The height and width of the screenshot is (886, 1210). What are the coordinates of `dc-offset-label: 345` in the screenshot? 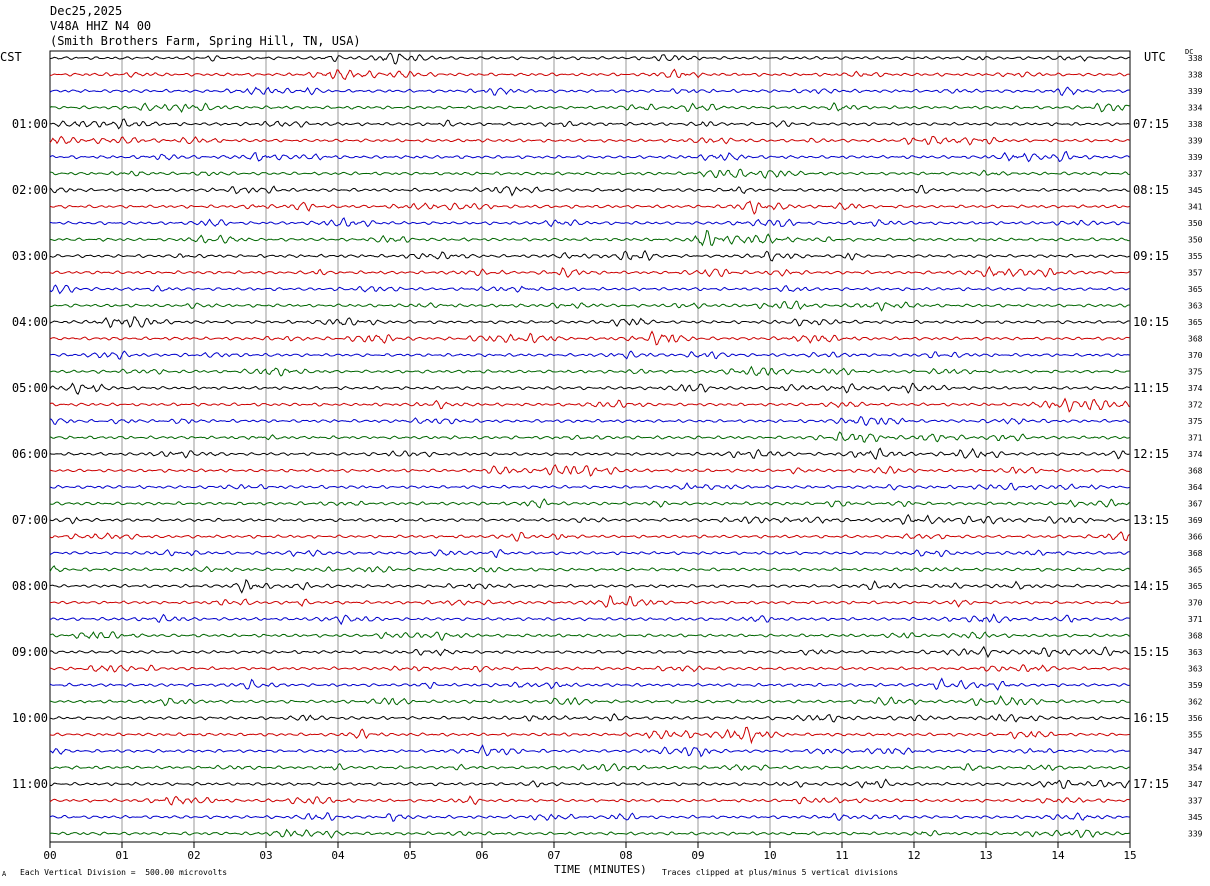 It's located at (1195, 817).